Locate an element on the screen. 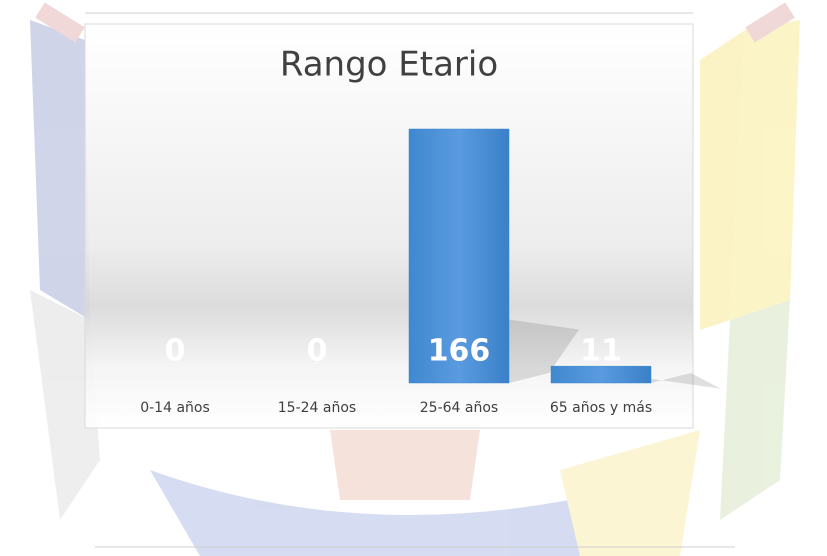  data-label: 166 is located at coordinates (459, 351).